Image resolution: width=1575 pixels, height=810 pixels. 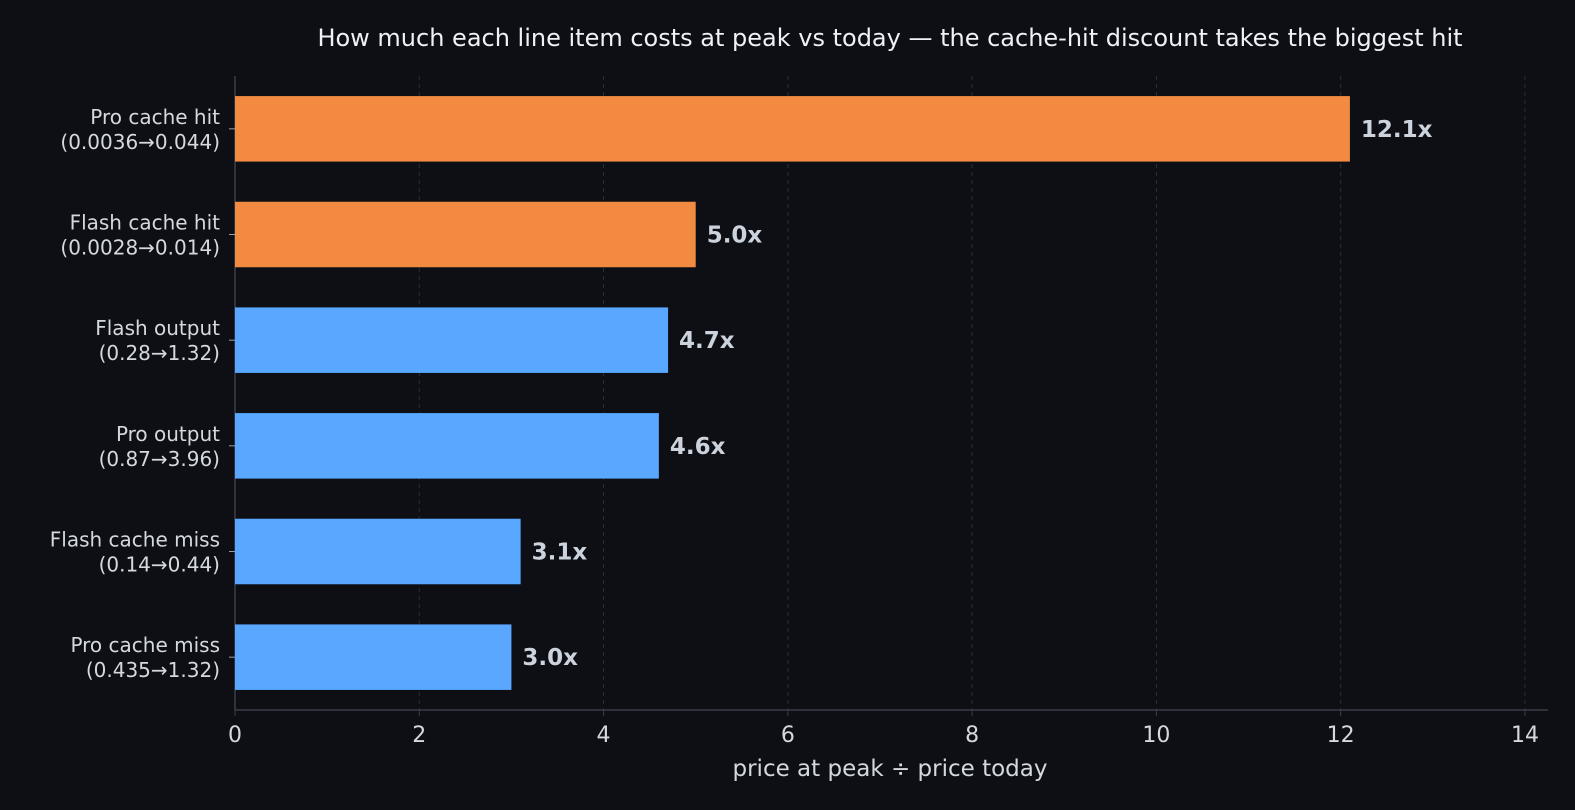 I want to click on category-label: Pro cache miss (0.435→1.32), so click(x=145, y=657).